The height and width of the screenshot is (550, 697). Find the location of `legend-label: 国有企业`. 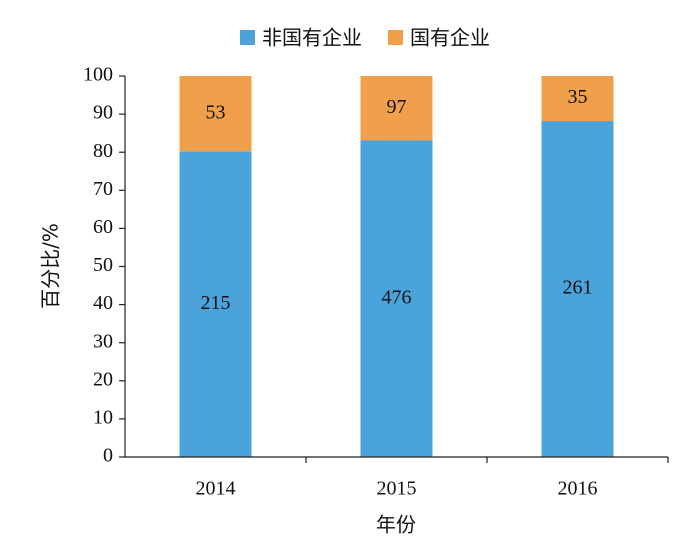

legend-label: 国有企业 is located at coordinates (450, 38).